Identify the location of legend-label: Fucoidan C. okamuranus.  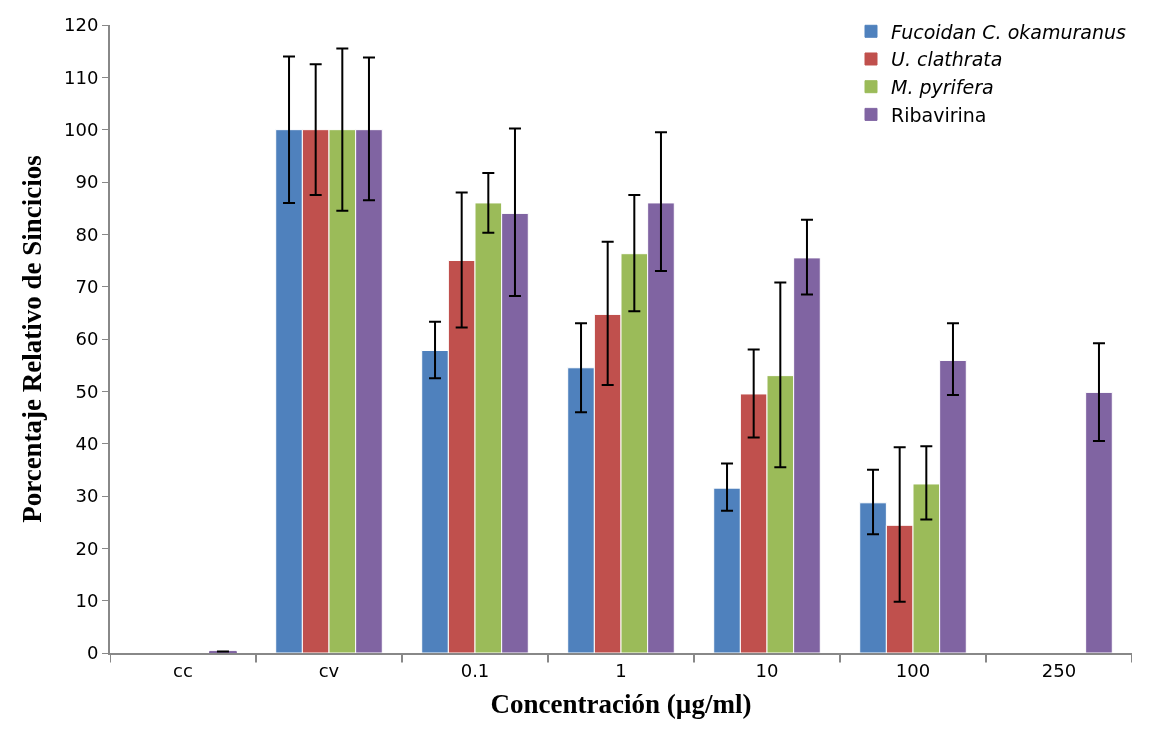
(1009, 31).